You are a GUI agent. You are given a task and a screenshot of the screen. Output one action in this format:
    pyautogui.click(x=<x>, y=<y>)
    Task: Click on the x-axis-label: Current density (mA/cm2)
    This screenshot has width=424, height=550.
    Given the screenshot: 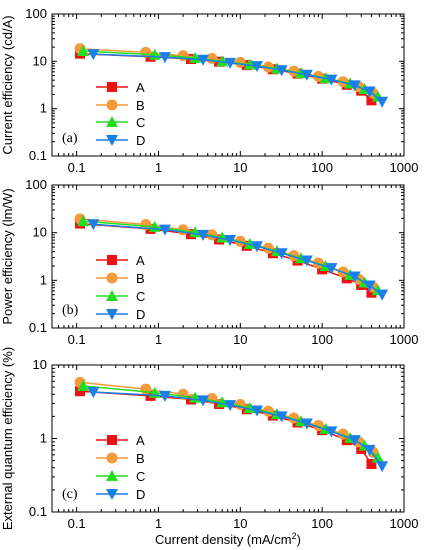 What is the action you would take?
    pyautogui.click(x=228, y=539)
    